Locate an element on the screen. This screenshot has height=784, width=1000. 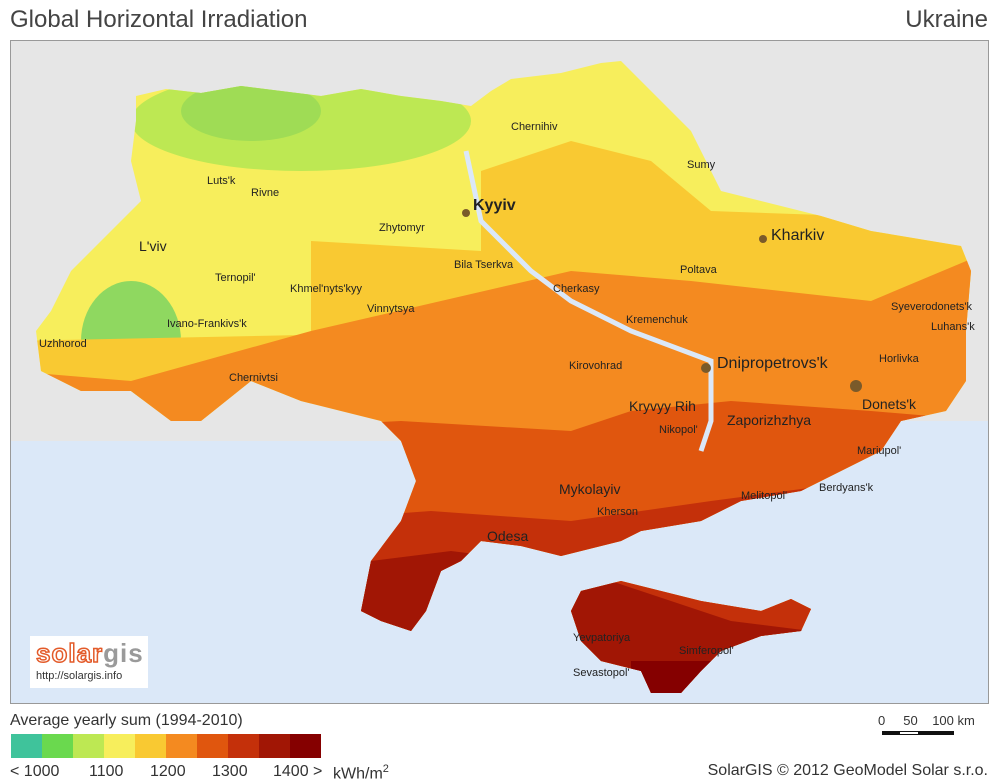
city-label: Yevpatoriya is located at coordinates (602, 638).